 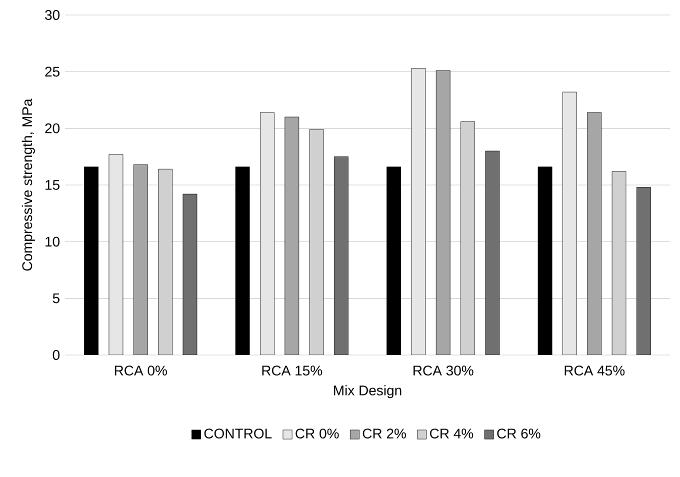 What do you see at coordinates (56, 298) in the screenshot?
I see `y-tick-label: 5` at bounding box center [56, 298].